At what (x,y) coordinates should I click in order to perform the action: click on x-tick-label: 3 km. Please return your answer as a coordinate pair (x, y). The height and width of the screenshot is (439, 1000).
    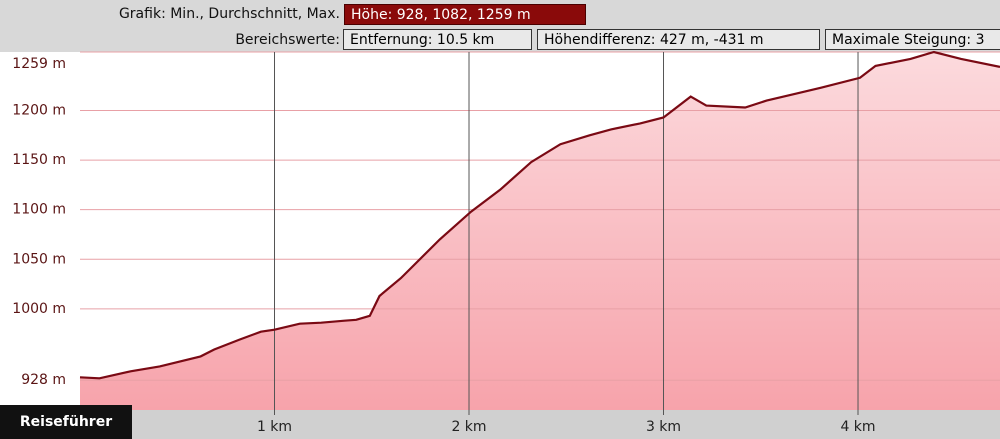
    Looking at the image, I should click on (663, 427).